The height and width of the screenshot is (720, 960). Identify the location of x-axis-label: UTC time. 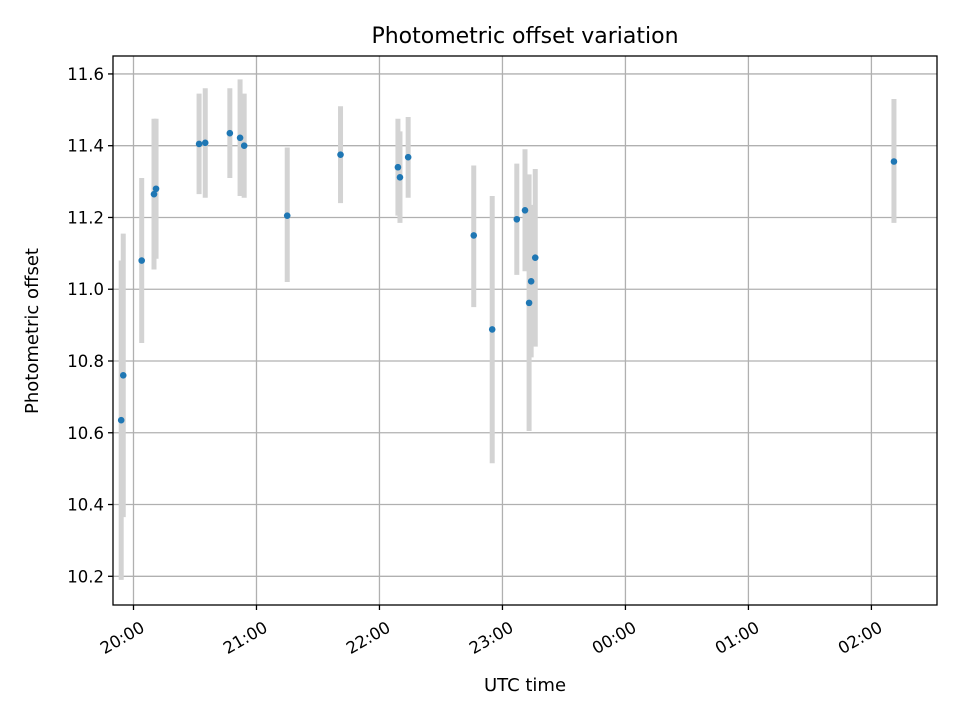
(525, 685).